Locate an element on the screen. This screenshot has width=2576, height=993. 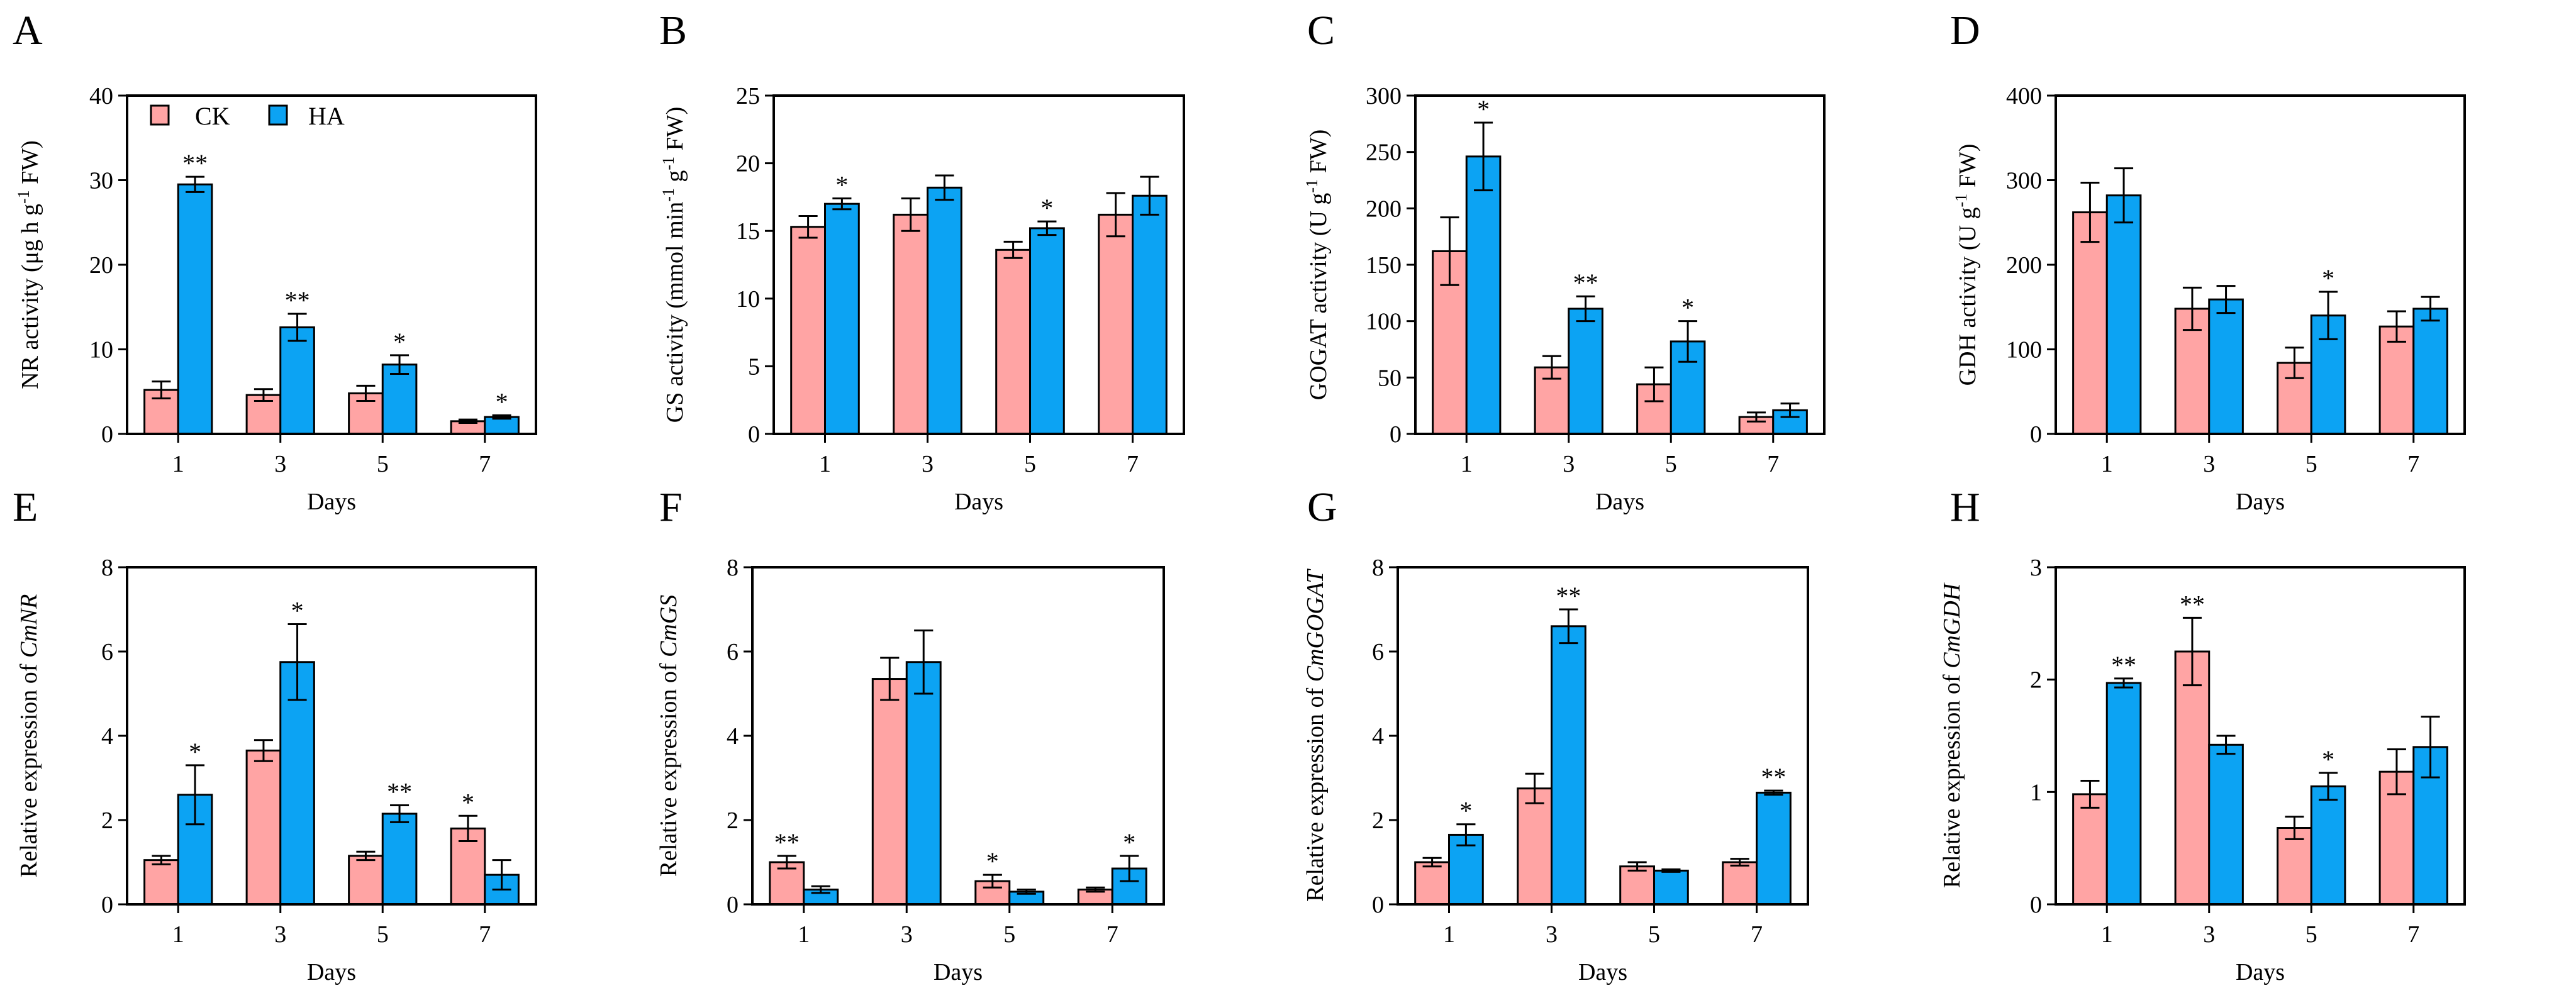
xtick-label-b-7: 7 is located at coordinates (1133, 464).